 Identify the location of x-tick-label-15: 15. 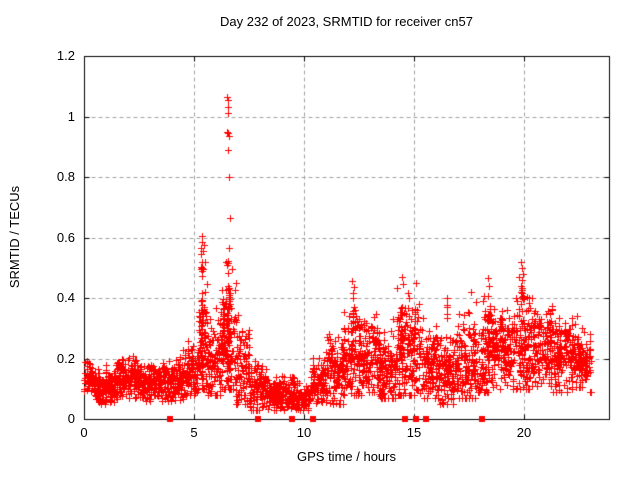
(414, 432).